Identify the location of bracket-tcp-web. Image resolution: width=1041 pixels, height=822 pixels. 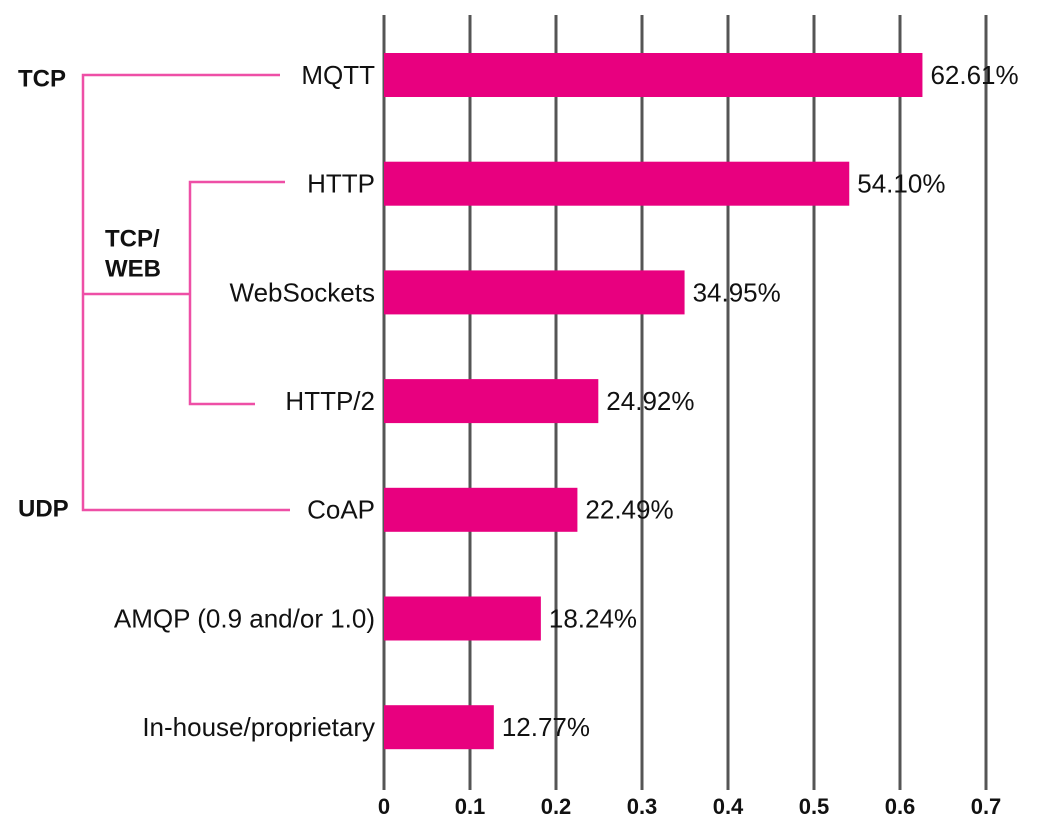
(236, 293).